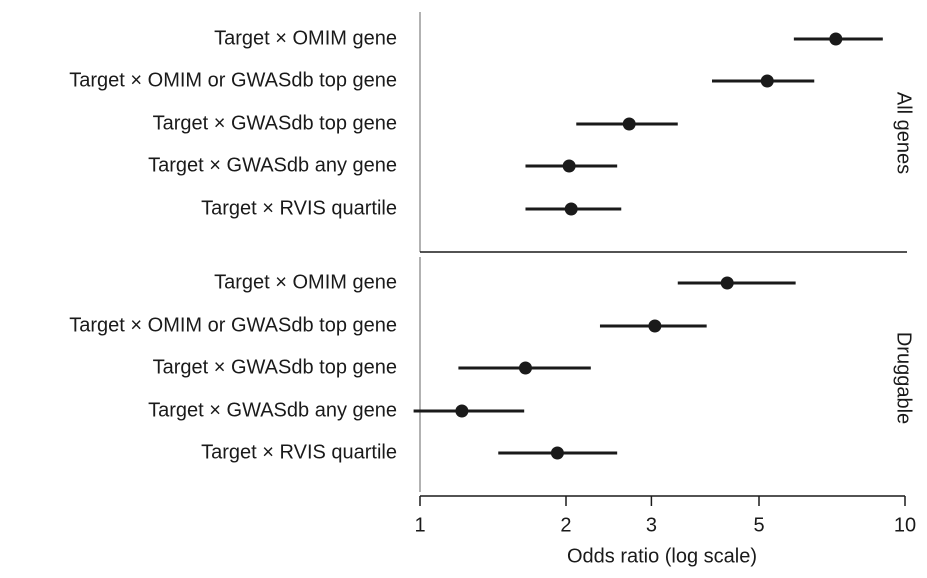 The image size is (927, 578). What do you see at coordinates (665, 531) in the screenshot?
I see `x-axis: 1 2 3 5 10 Odds ratio (log scale)` at bounding box center [665, 531].